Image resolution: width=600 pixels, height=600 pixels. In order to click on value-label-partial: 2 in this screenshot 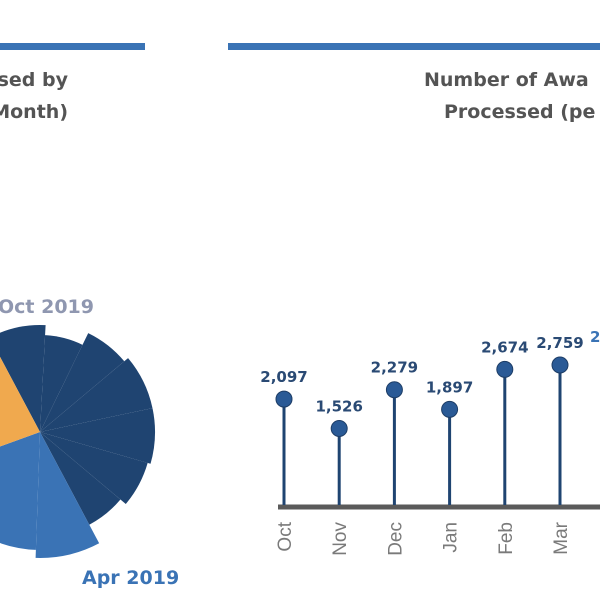, I will do `click(595, 337)`.